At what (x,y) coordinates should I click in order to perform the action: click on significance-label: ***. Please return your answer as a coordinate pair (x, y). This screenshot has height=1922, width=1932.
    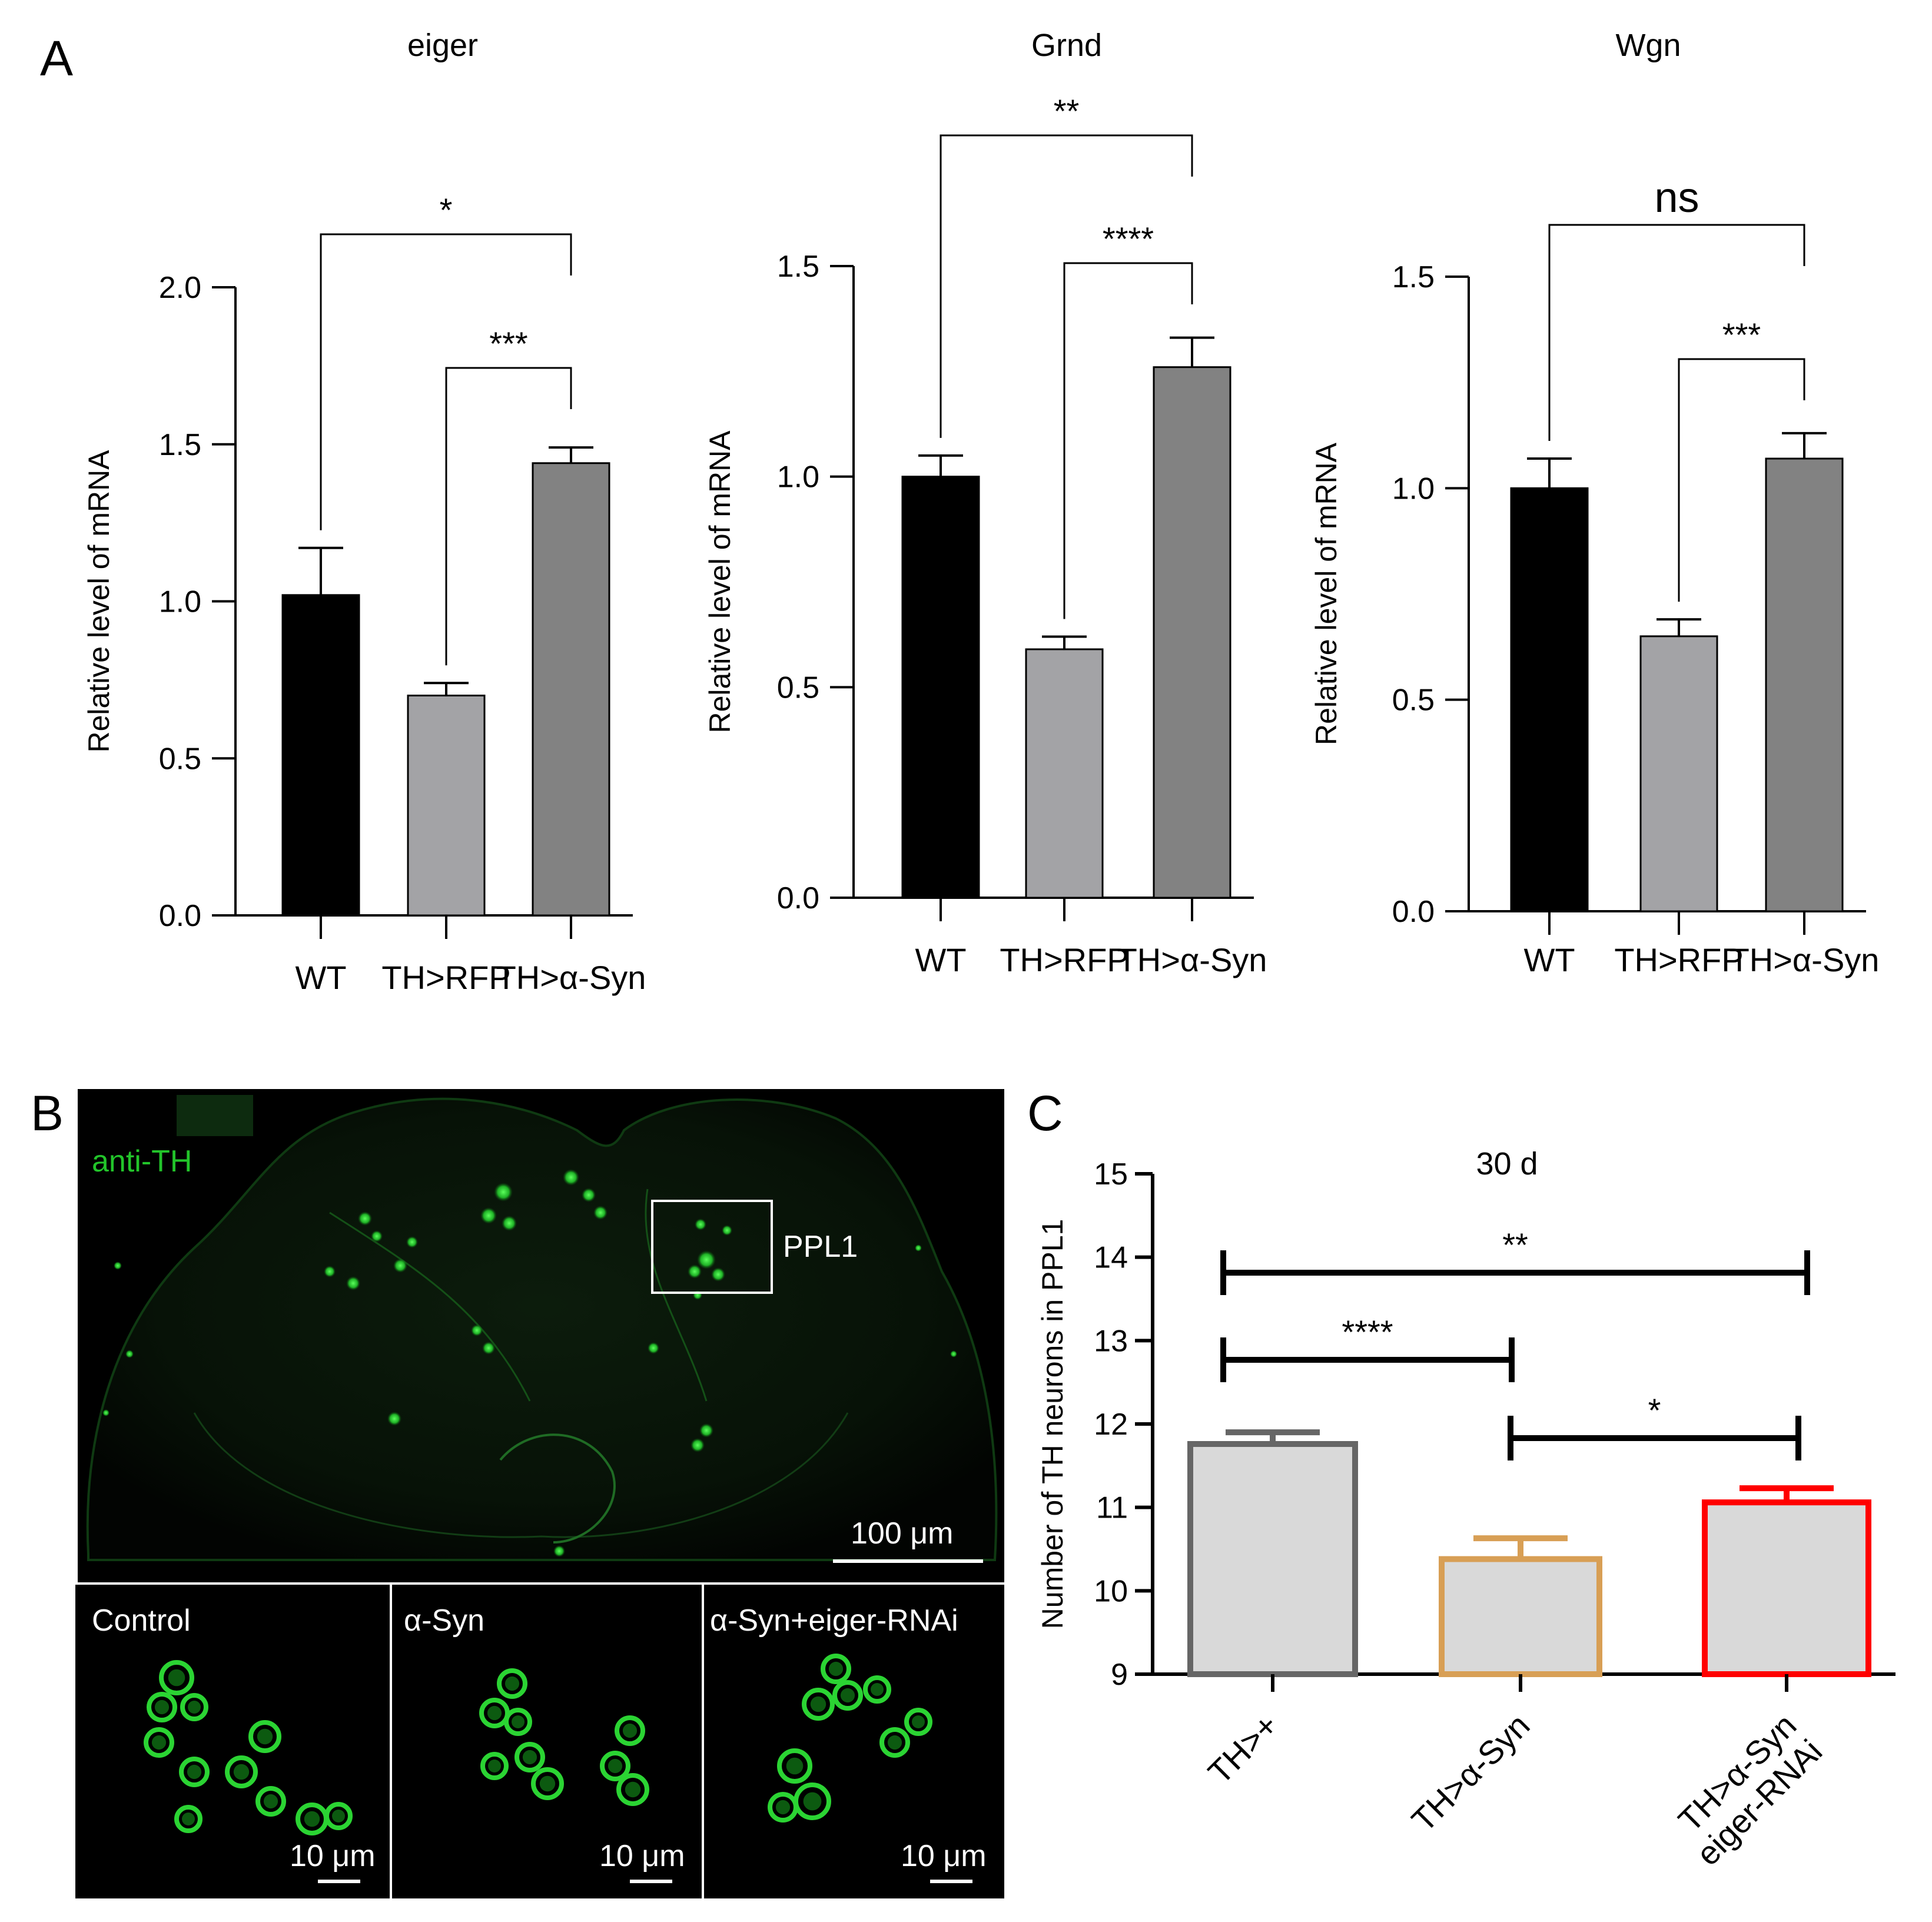
    Looking at the image, I should click on (508, 343).